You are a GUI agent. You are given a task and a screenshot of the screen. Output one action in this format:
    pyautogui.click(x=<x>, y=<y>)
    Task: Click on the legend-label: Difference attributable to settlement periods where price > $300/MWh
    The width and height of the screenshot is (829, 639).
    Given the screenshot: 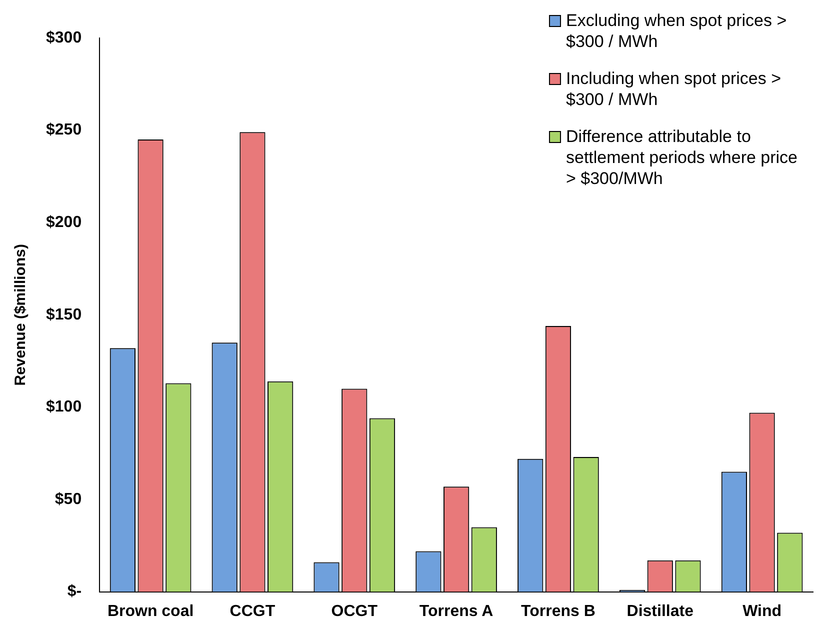 What is the action you would take?
    pyautogui.click(x=682, y=157)
    